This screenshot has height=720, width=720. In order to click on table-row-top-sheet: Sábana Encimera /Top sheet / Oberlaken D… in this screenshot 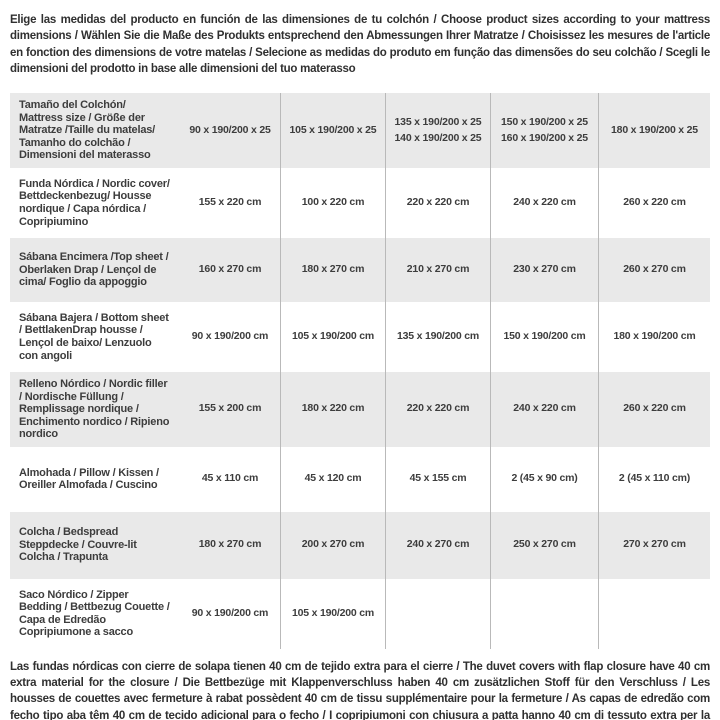, I will do `click(360, 269)`.